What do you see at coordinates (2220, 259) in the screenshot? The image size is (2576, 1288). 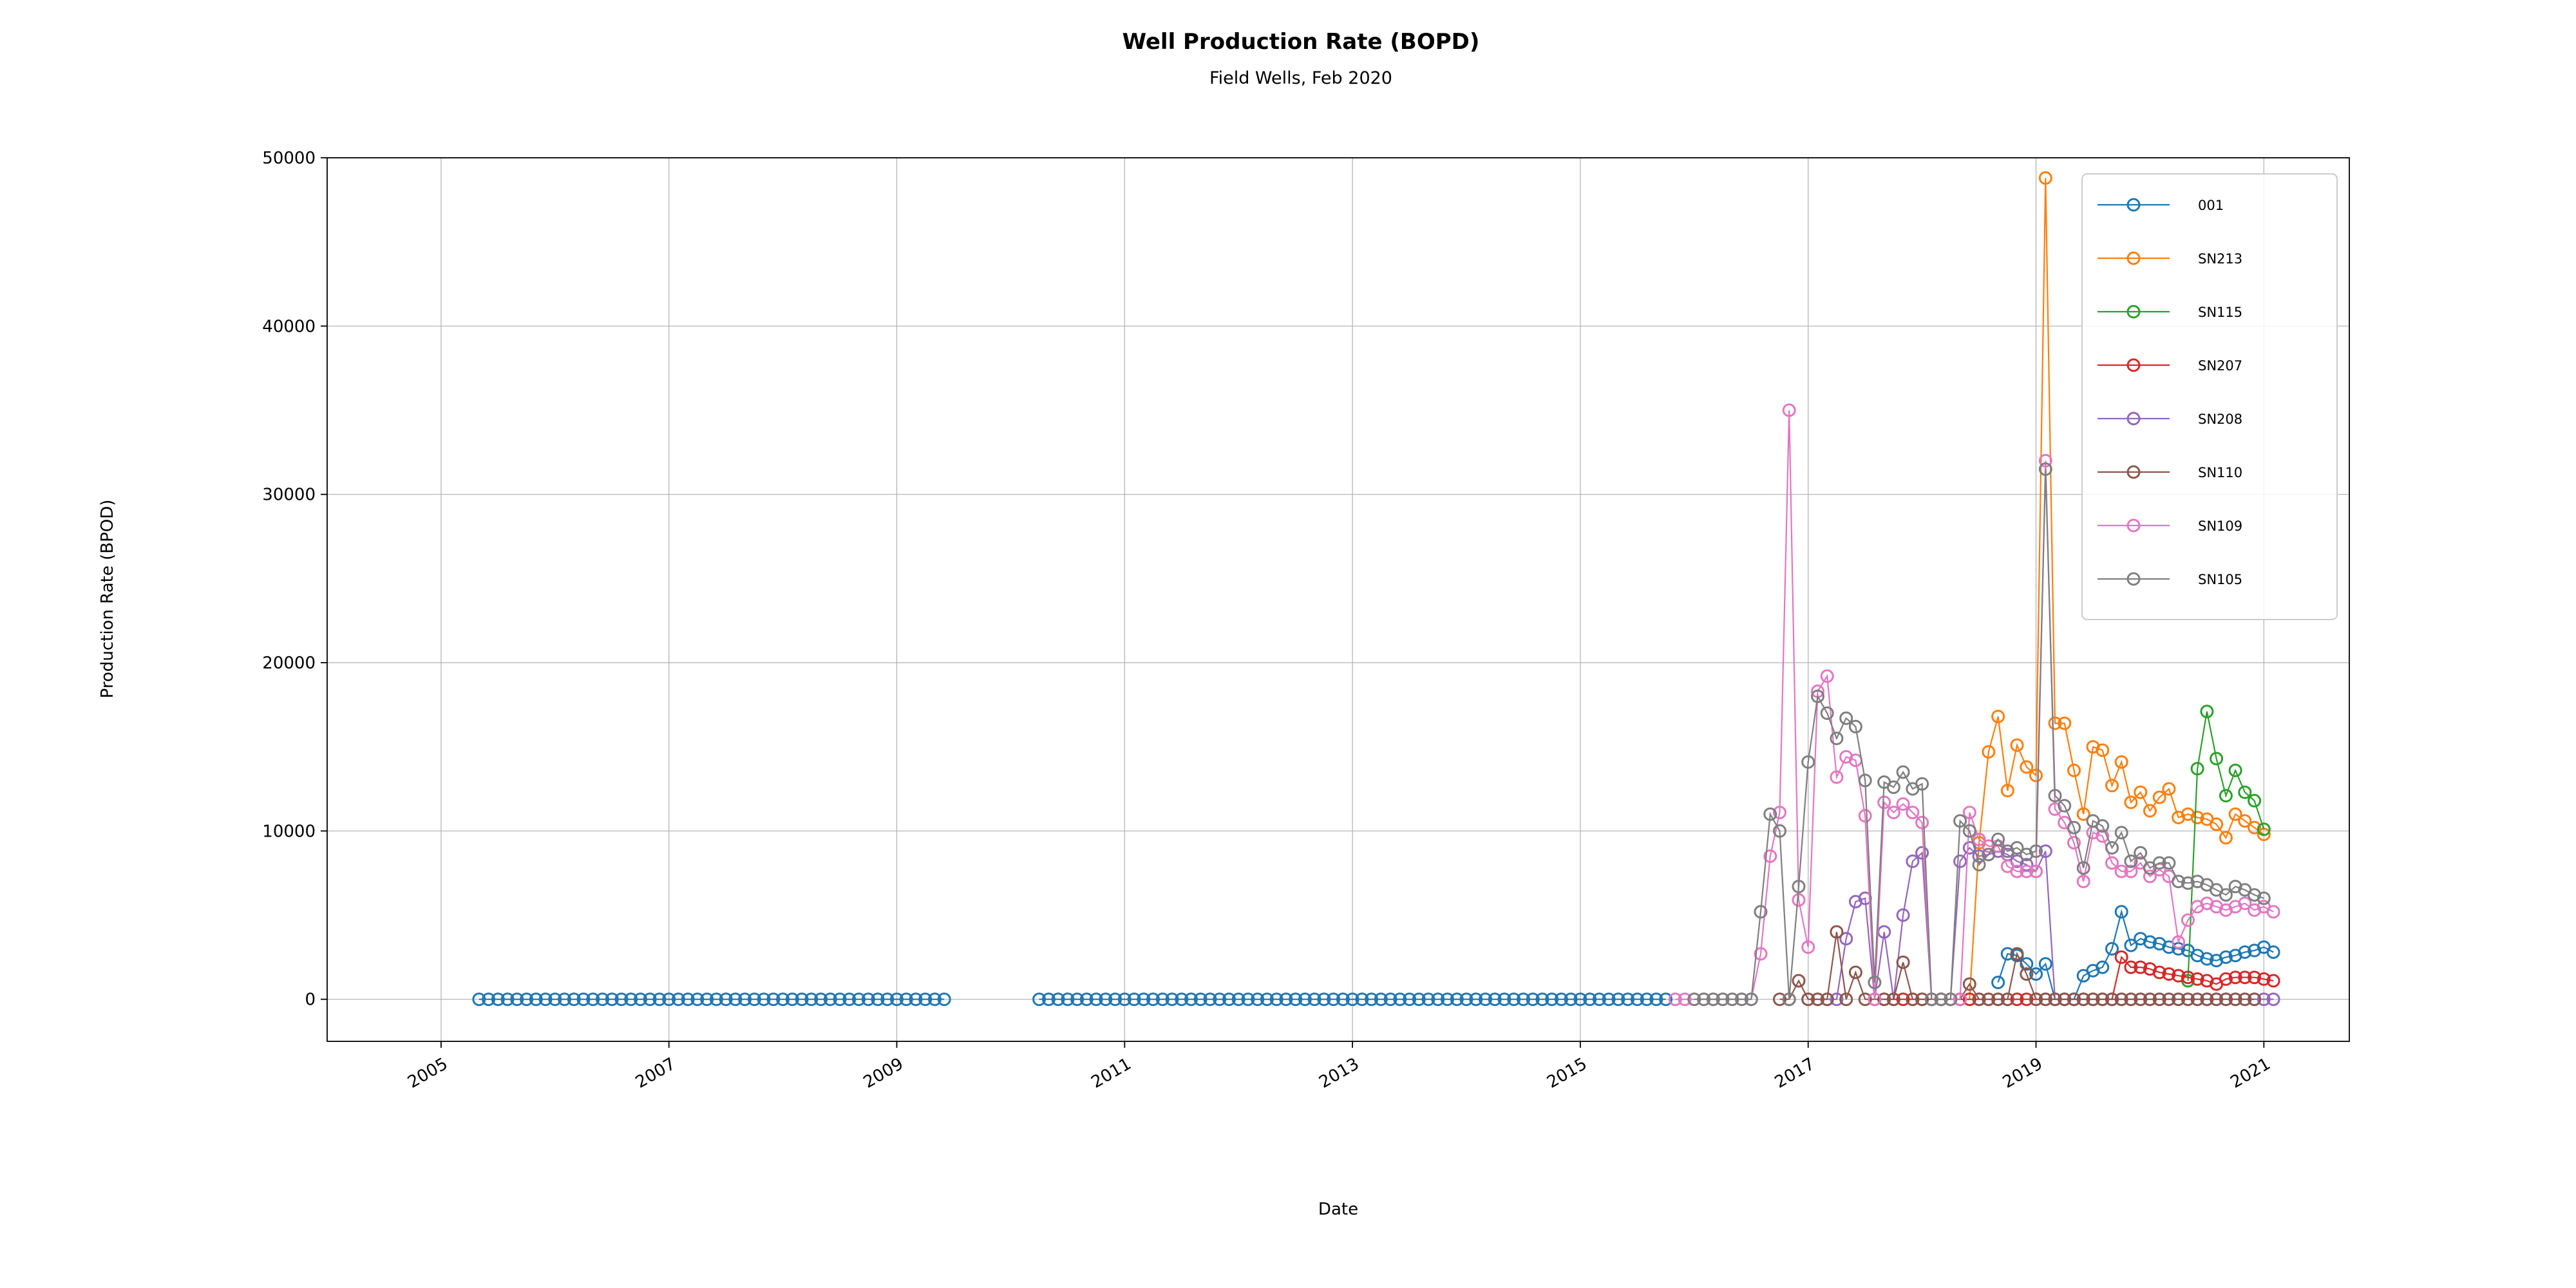 I see `legend-label: SN213` at bounding box center [2220, 259].